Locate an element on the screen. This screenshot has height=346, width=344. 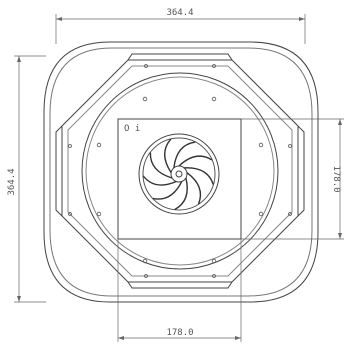
impeller-ring is located at coordinates (179, 174).